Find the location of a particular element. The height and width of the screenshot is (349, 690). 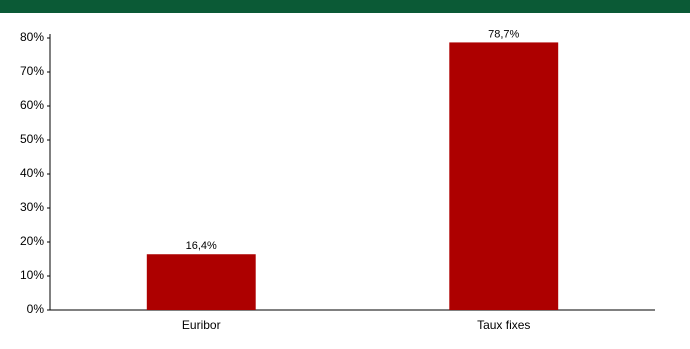

y-tick-label: 20% is located at coordinates (32, 241).